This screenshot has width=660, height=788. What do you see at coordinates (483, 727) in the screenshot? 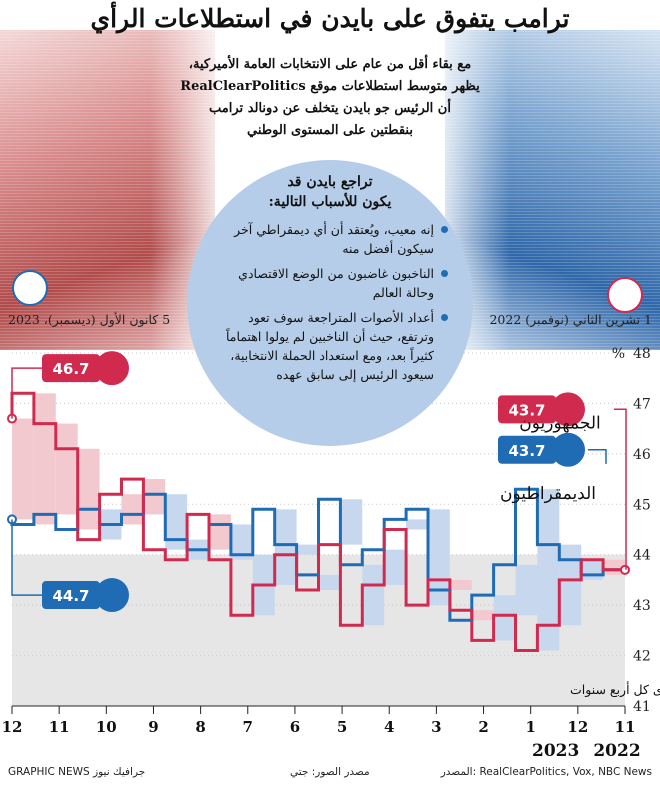
I see `x-tick-label: 2` at bounding box center [483, 727].